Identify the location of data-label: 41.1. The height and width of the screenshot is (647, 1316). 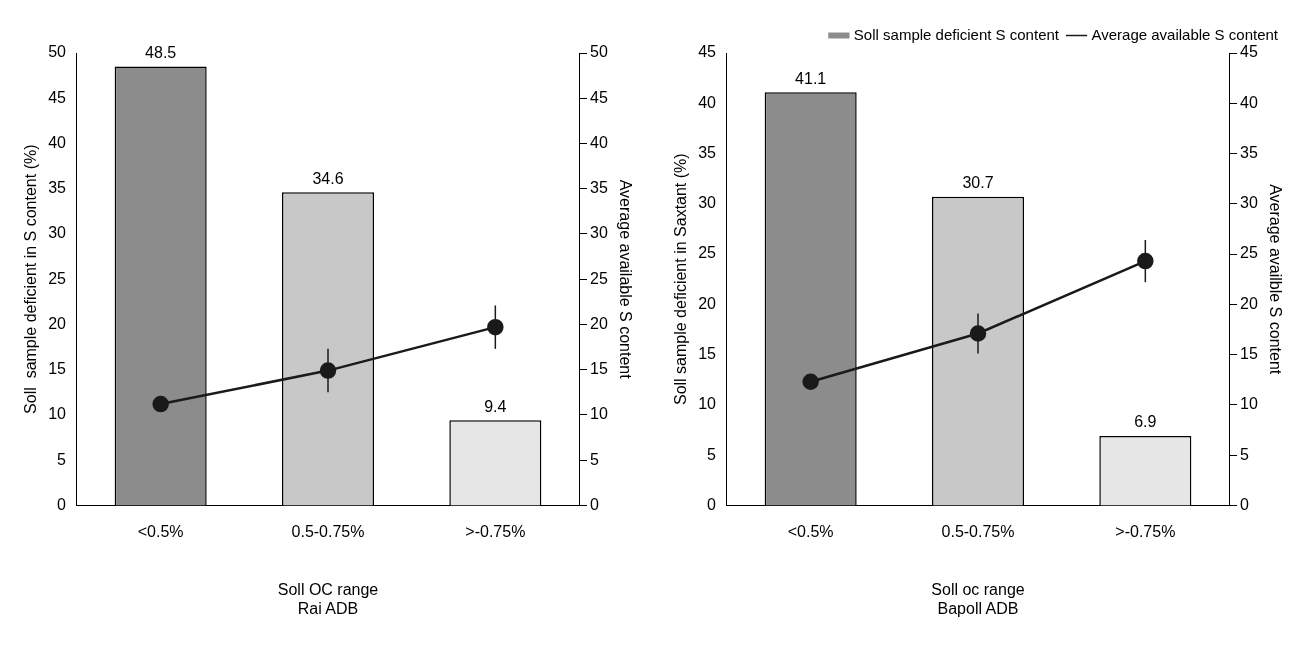
(811, 78).